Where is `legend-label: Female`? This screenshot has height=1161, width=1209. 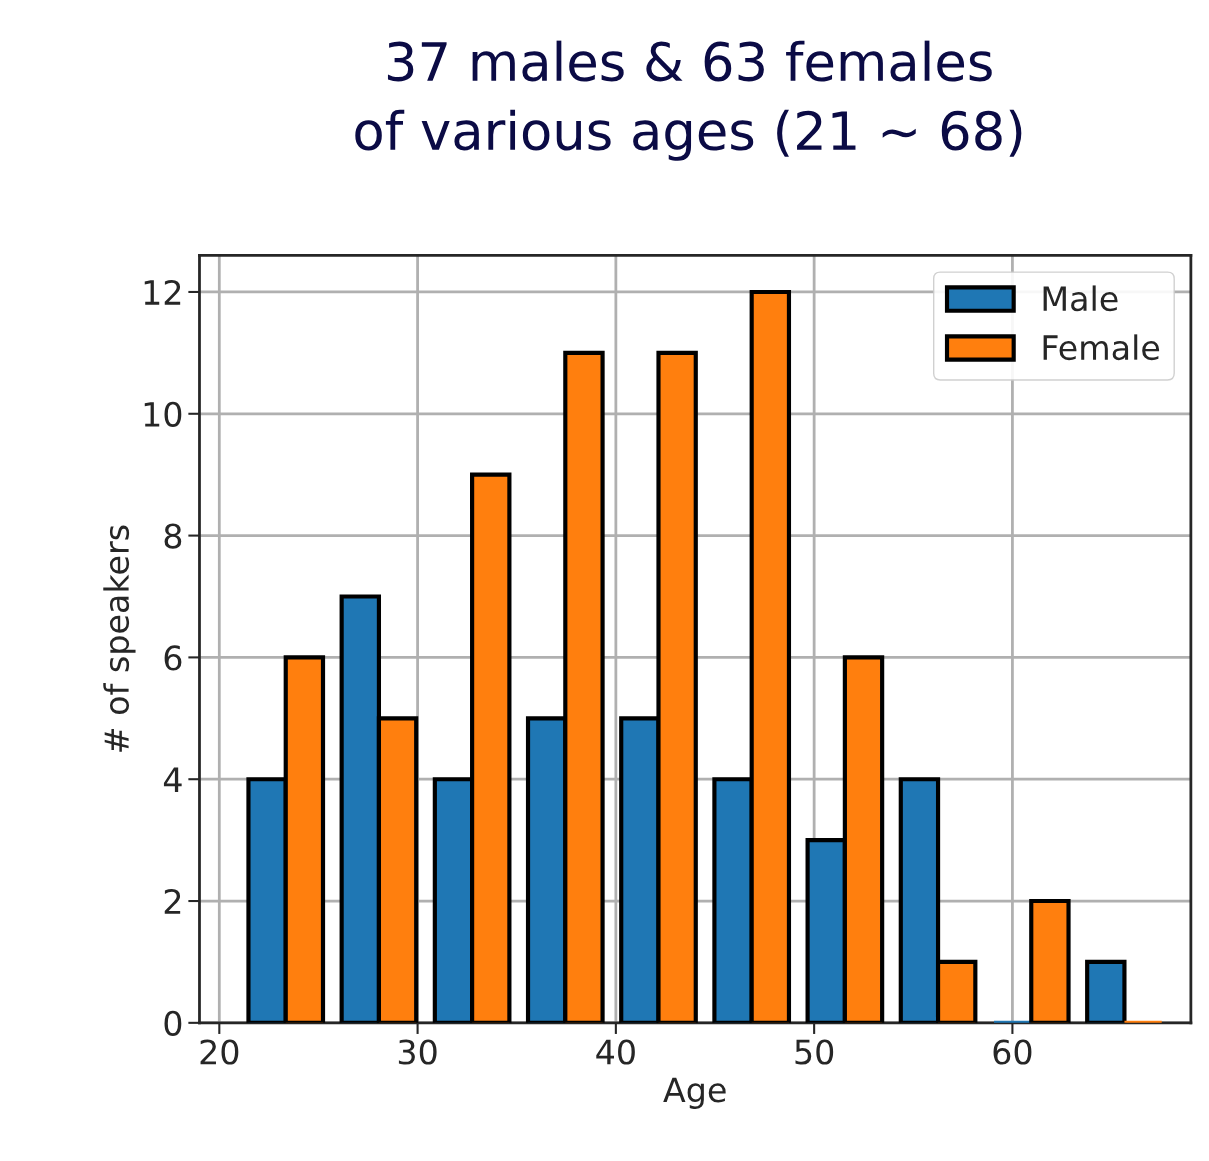
legend-label: Female is located at coordinates (1101, 347).